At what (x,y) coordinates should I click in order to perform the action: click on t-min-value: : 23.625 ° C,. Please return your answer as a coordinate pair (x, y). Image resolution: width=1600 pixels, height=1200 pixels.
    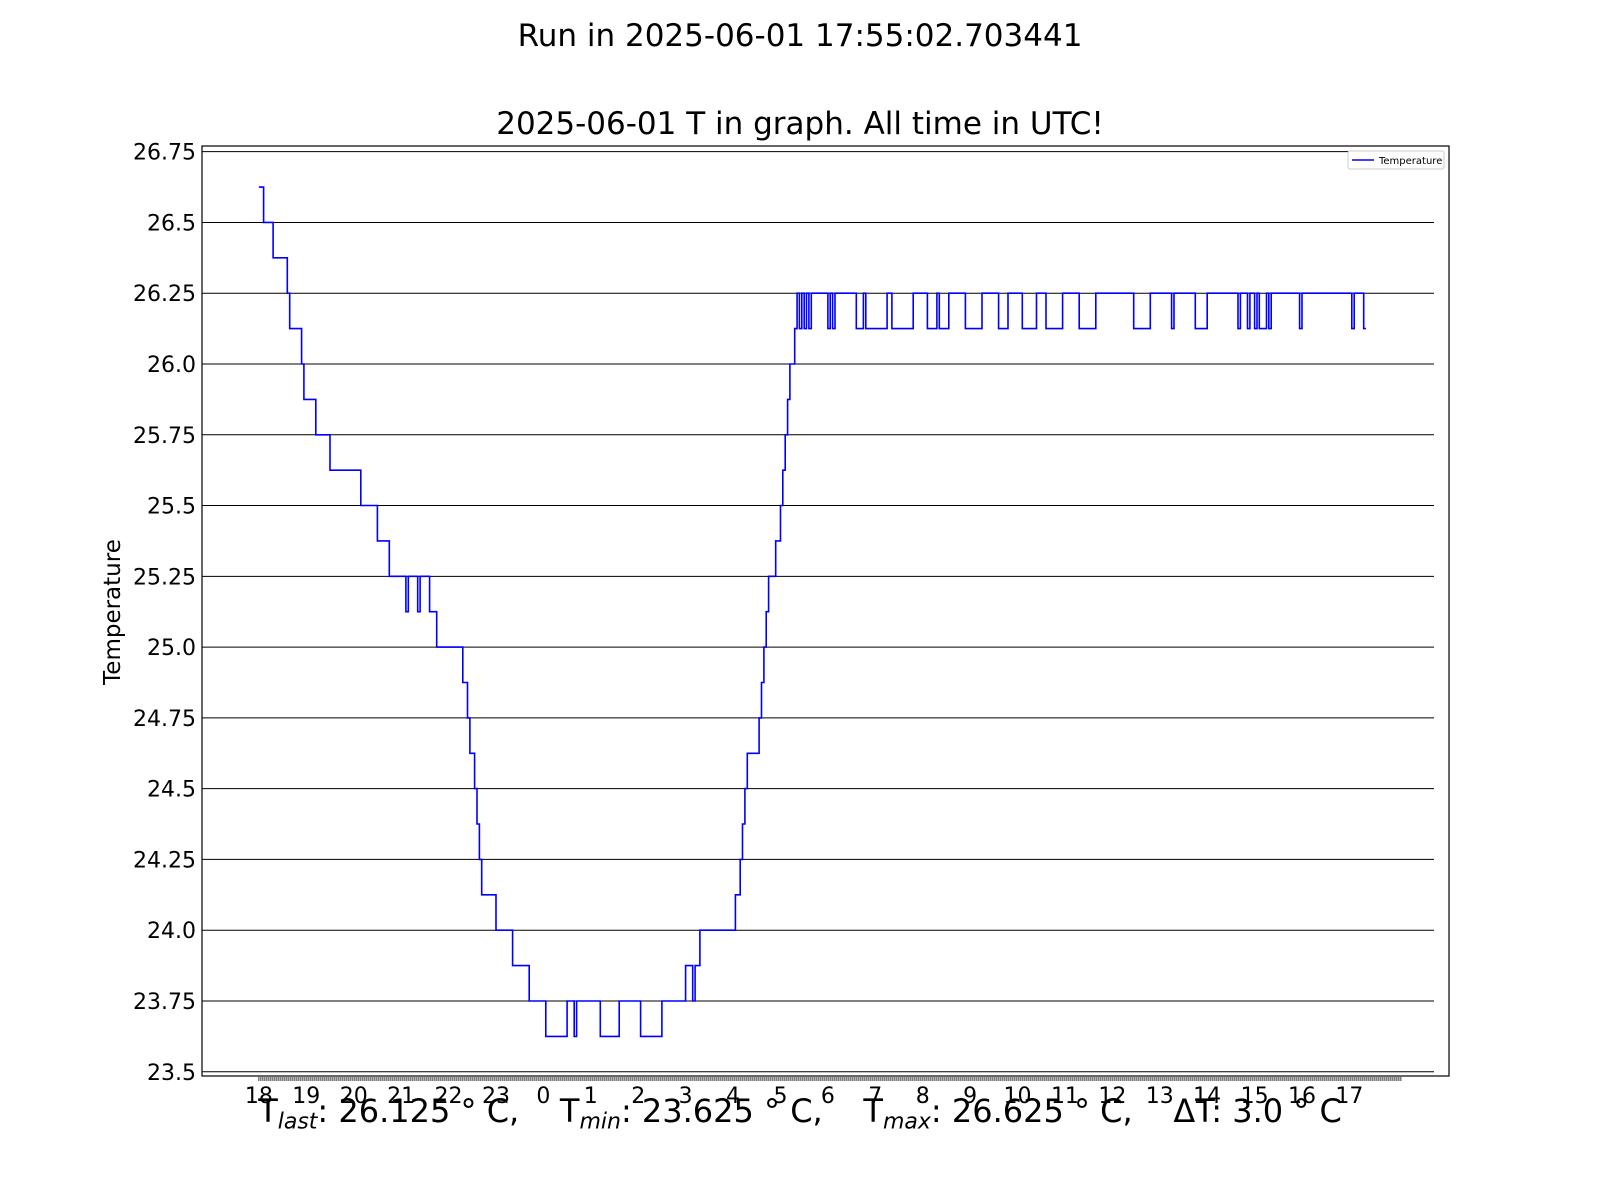
    Looking at the image, I should click on (721, 1111).